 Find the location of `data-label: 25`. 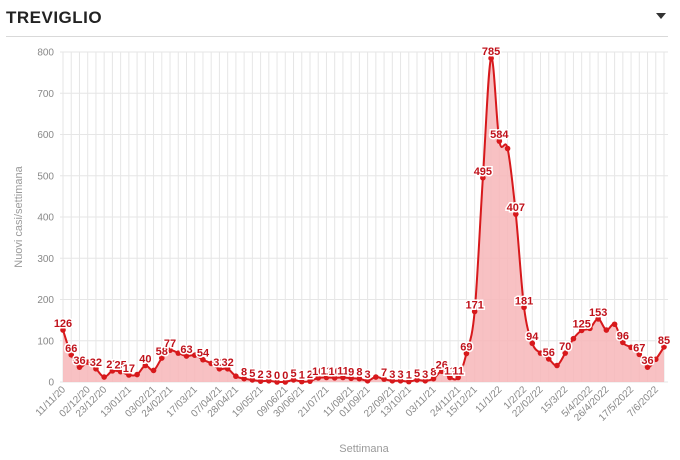

data-label: 25 is located at coordinates (121, 366).